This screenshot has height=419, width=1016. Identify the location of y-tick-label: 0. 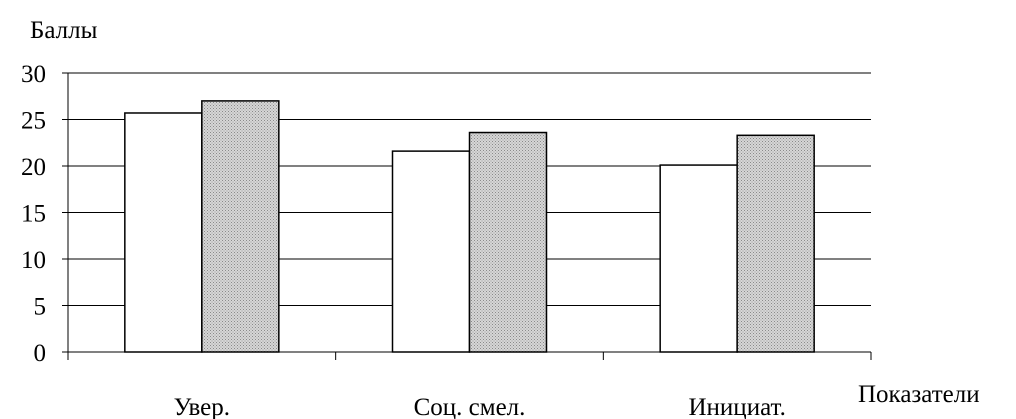
(40, 353).